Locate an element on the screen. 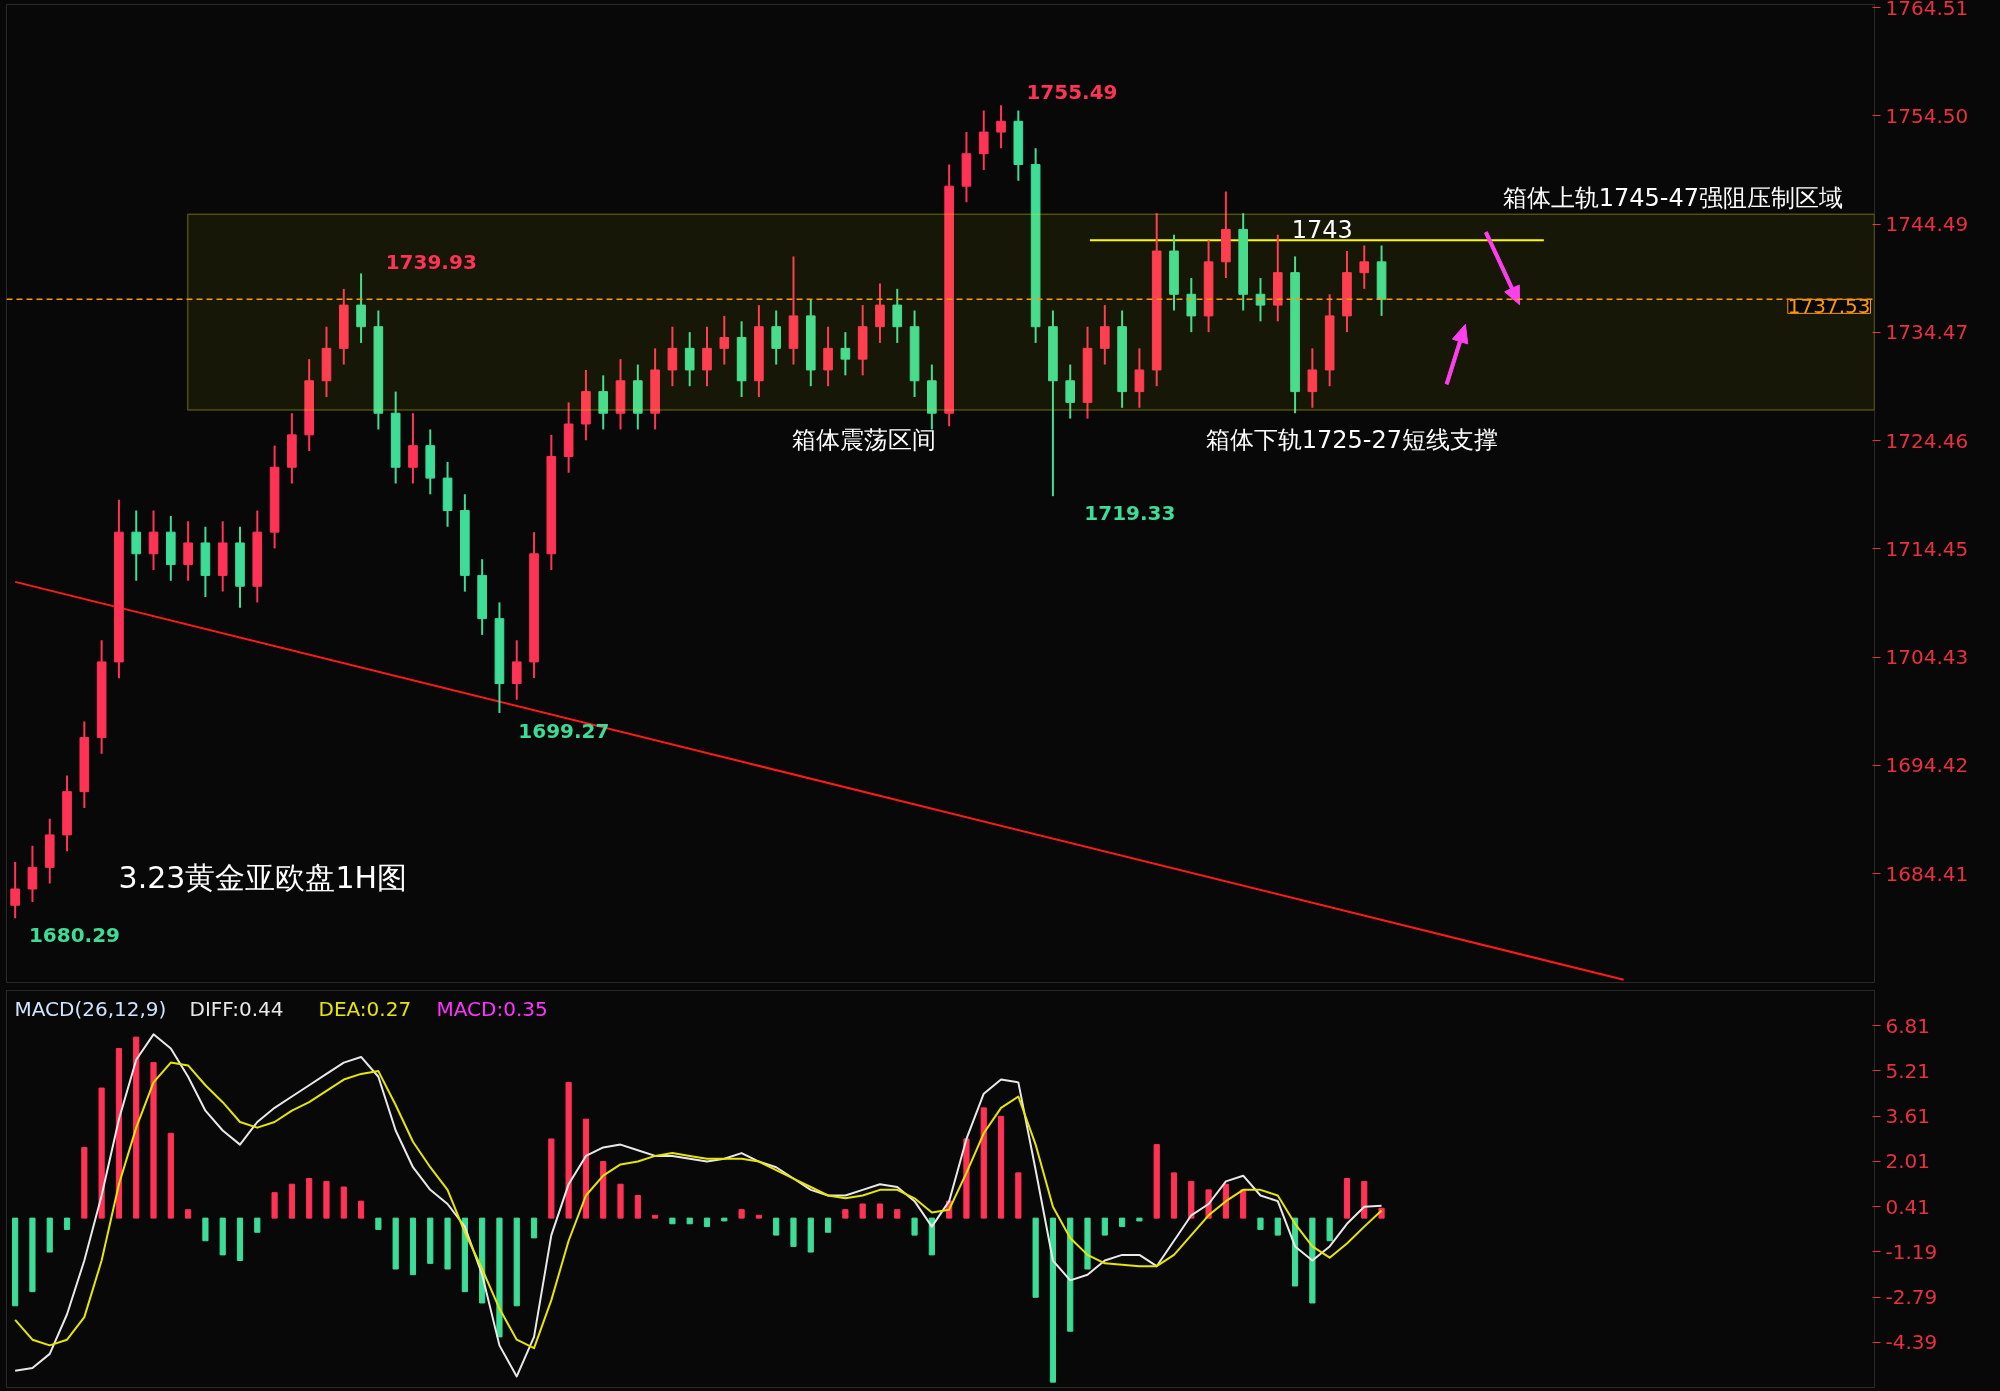 The height and width of the screenshot is (1391, 2000). text: DEA:0.27 is located at coordinates (365, 1008).